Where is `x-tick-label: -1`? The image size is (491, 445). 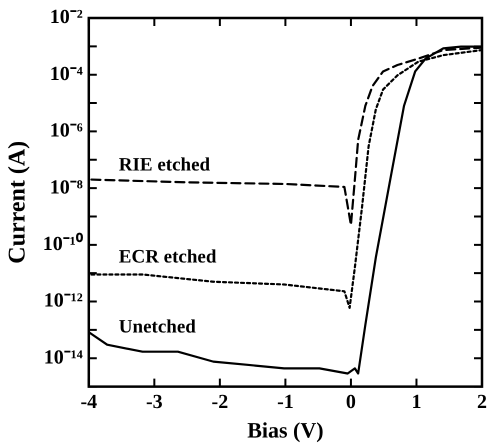 x-tick-label: -1 is located at coordinates (285, 401).